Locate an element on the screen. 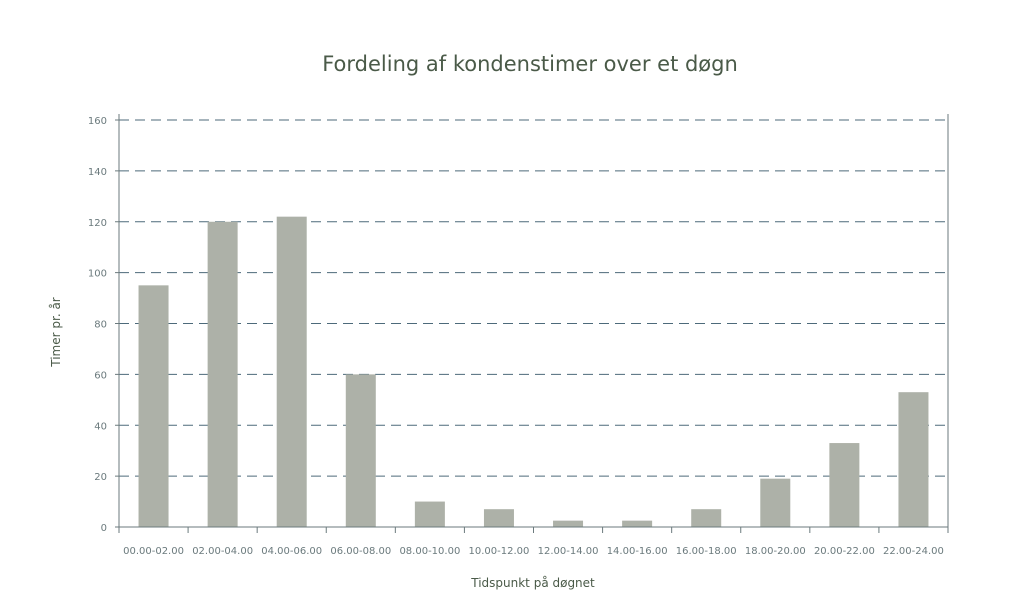  x-tick-label: 10.00-12.00 is located at coordinates (499, 551).